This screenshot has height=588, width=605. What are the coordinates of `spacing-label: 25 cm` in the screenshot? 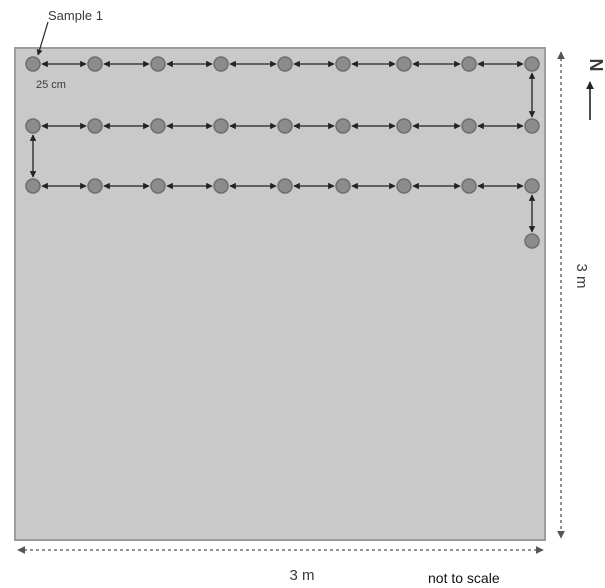 It's located at (51, 85).